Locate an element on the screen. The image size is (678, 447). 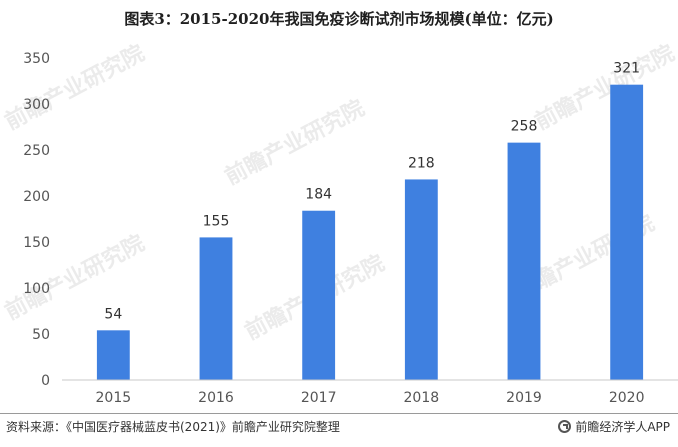
brand-name: 前瞻经济学人APP is located at coordinates (622, 427).